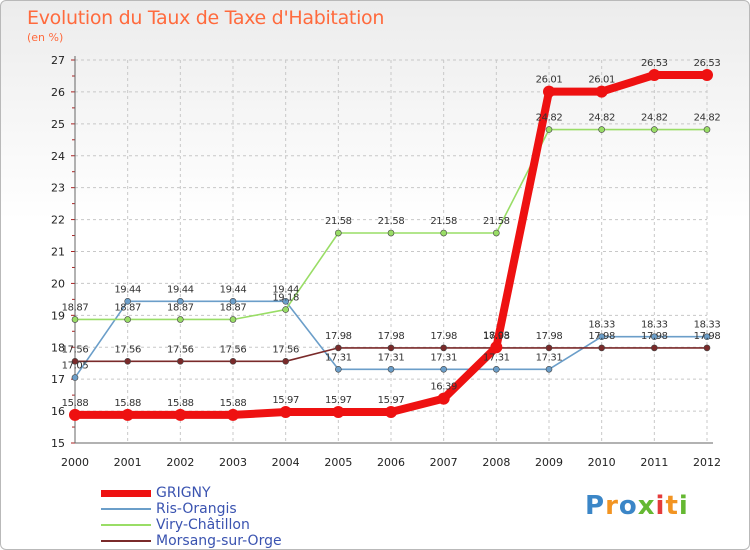  What do you see at coordinates (707, 118) in the screenshot?
I see `data-label: 24.82` at bounding box center [707, 118].